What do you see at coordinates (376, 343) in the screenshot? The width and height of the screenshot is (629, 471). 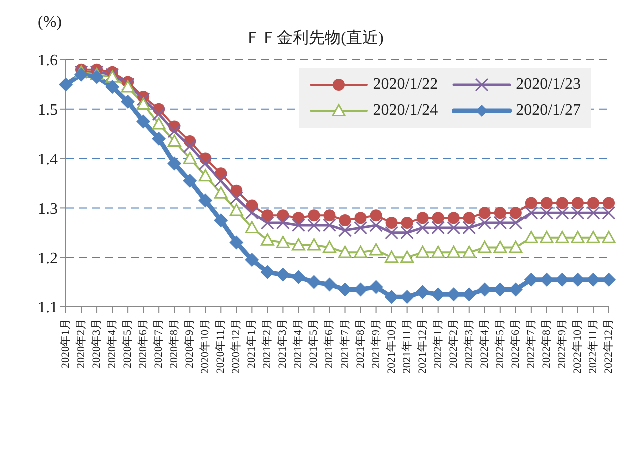 I see `x-tick-label: 2021年9月` at bounding box center [376, 343].